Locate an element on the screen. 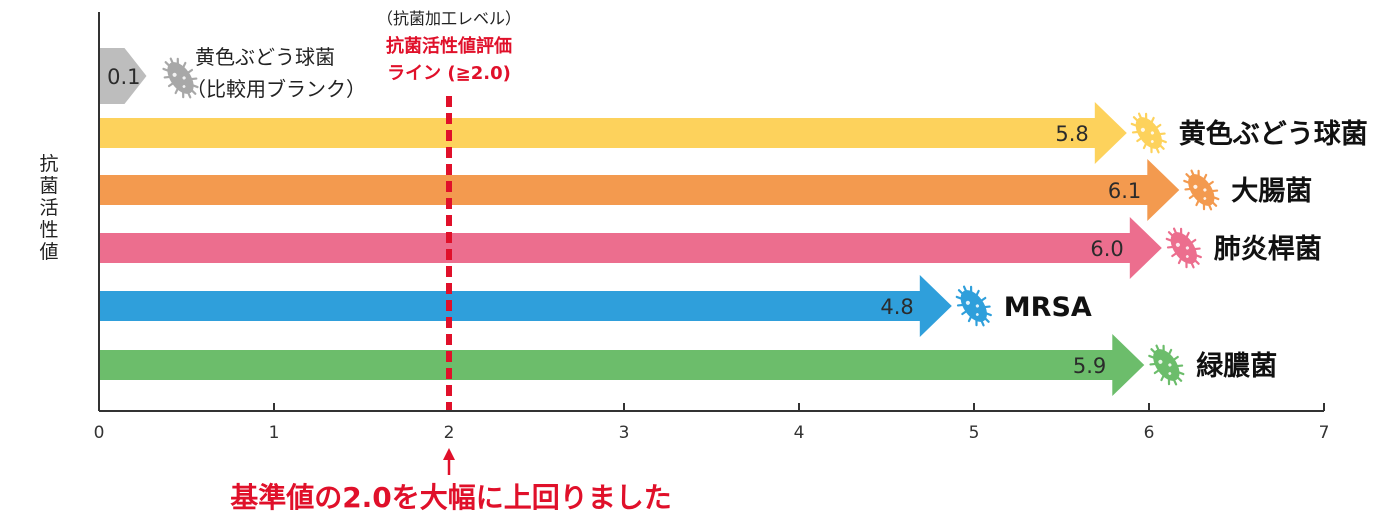 The height and width of the screenshot is (527, 1383). y-axis-label: 抗菌活性値 is located at coordinates (48, 208).